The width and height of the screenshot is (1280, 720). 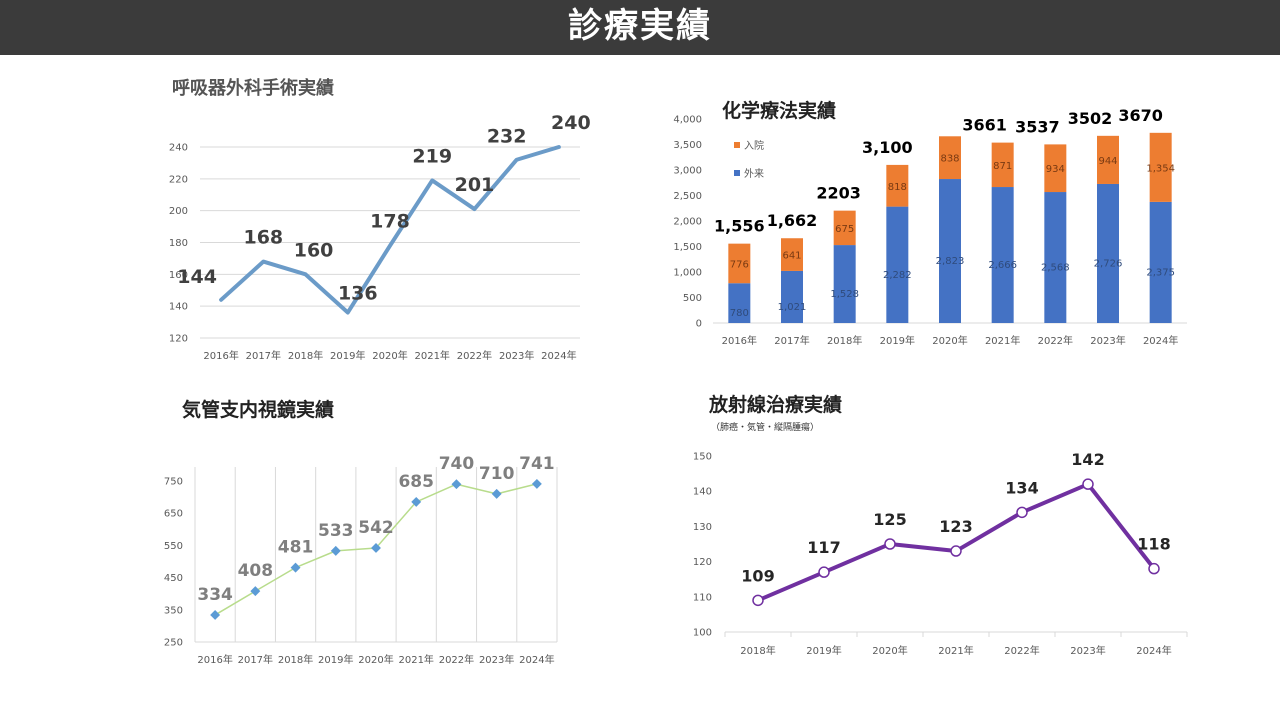 I want to click on surgery-data-label: 178, so click(x=390, y=222).